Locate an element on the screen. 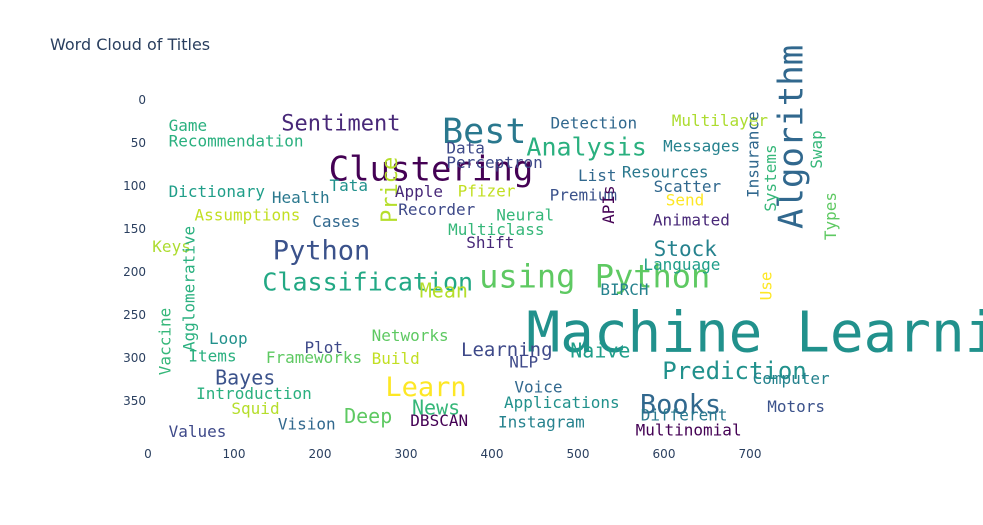 This screenshot has width=983, height=525. word-cases: Cases is located at coordinates (336, 221).